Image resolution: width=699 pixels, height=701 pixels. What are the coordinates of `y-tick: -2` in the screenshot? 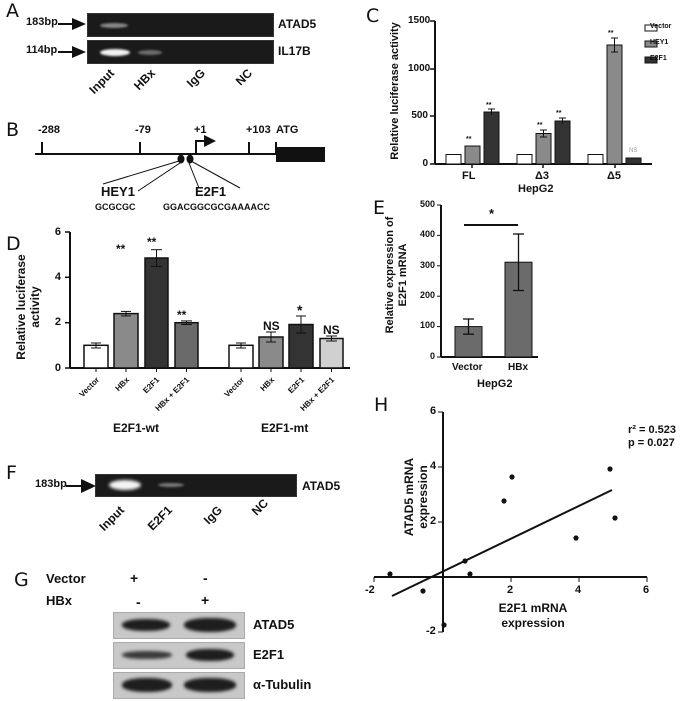 It's located at (431, 631).